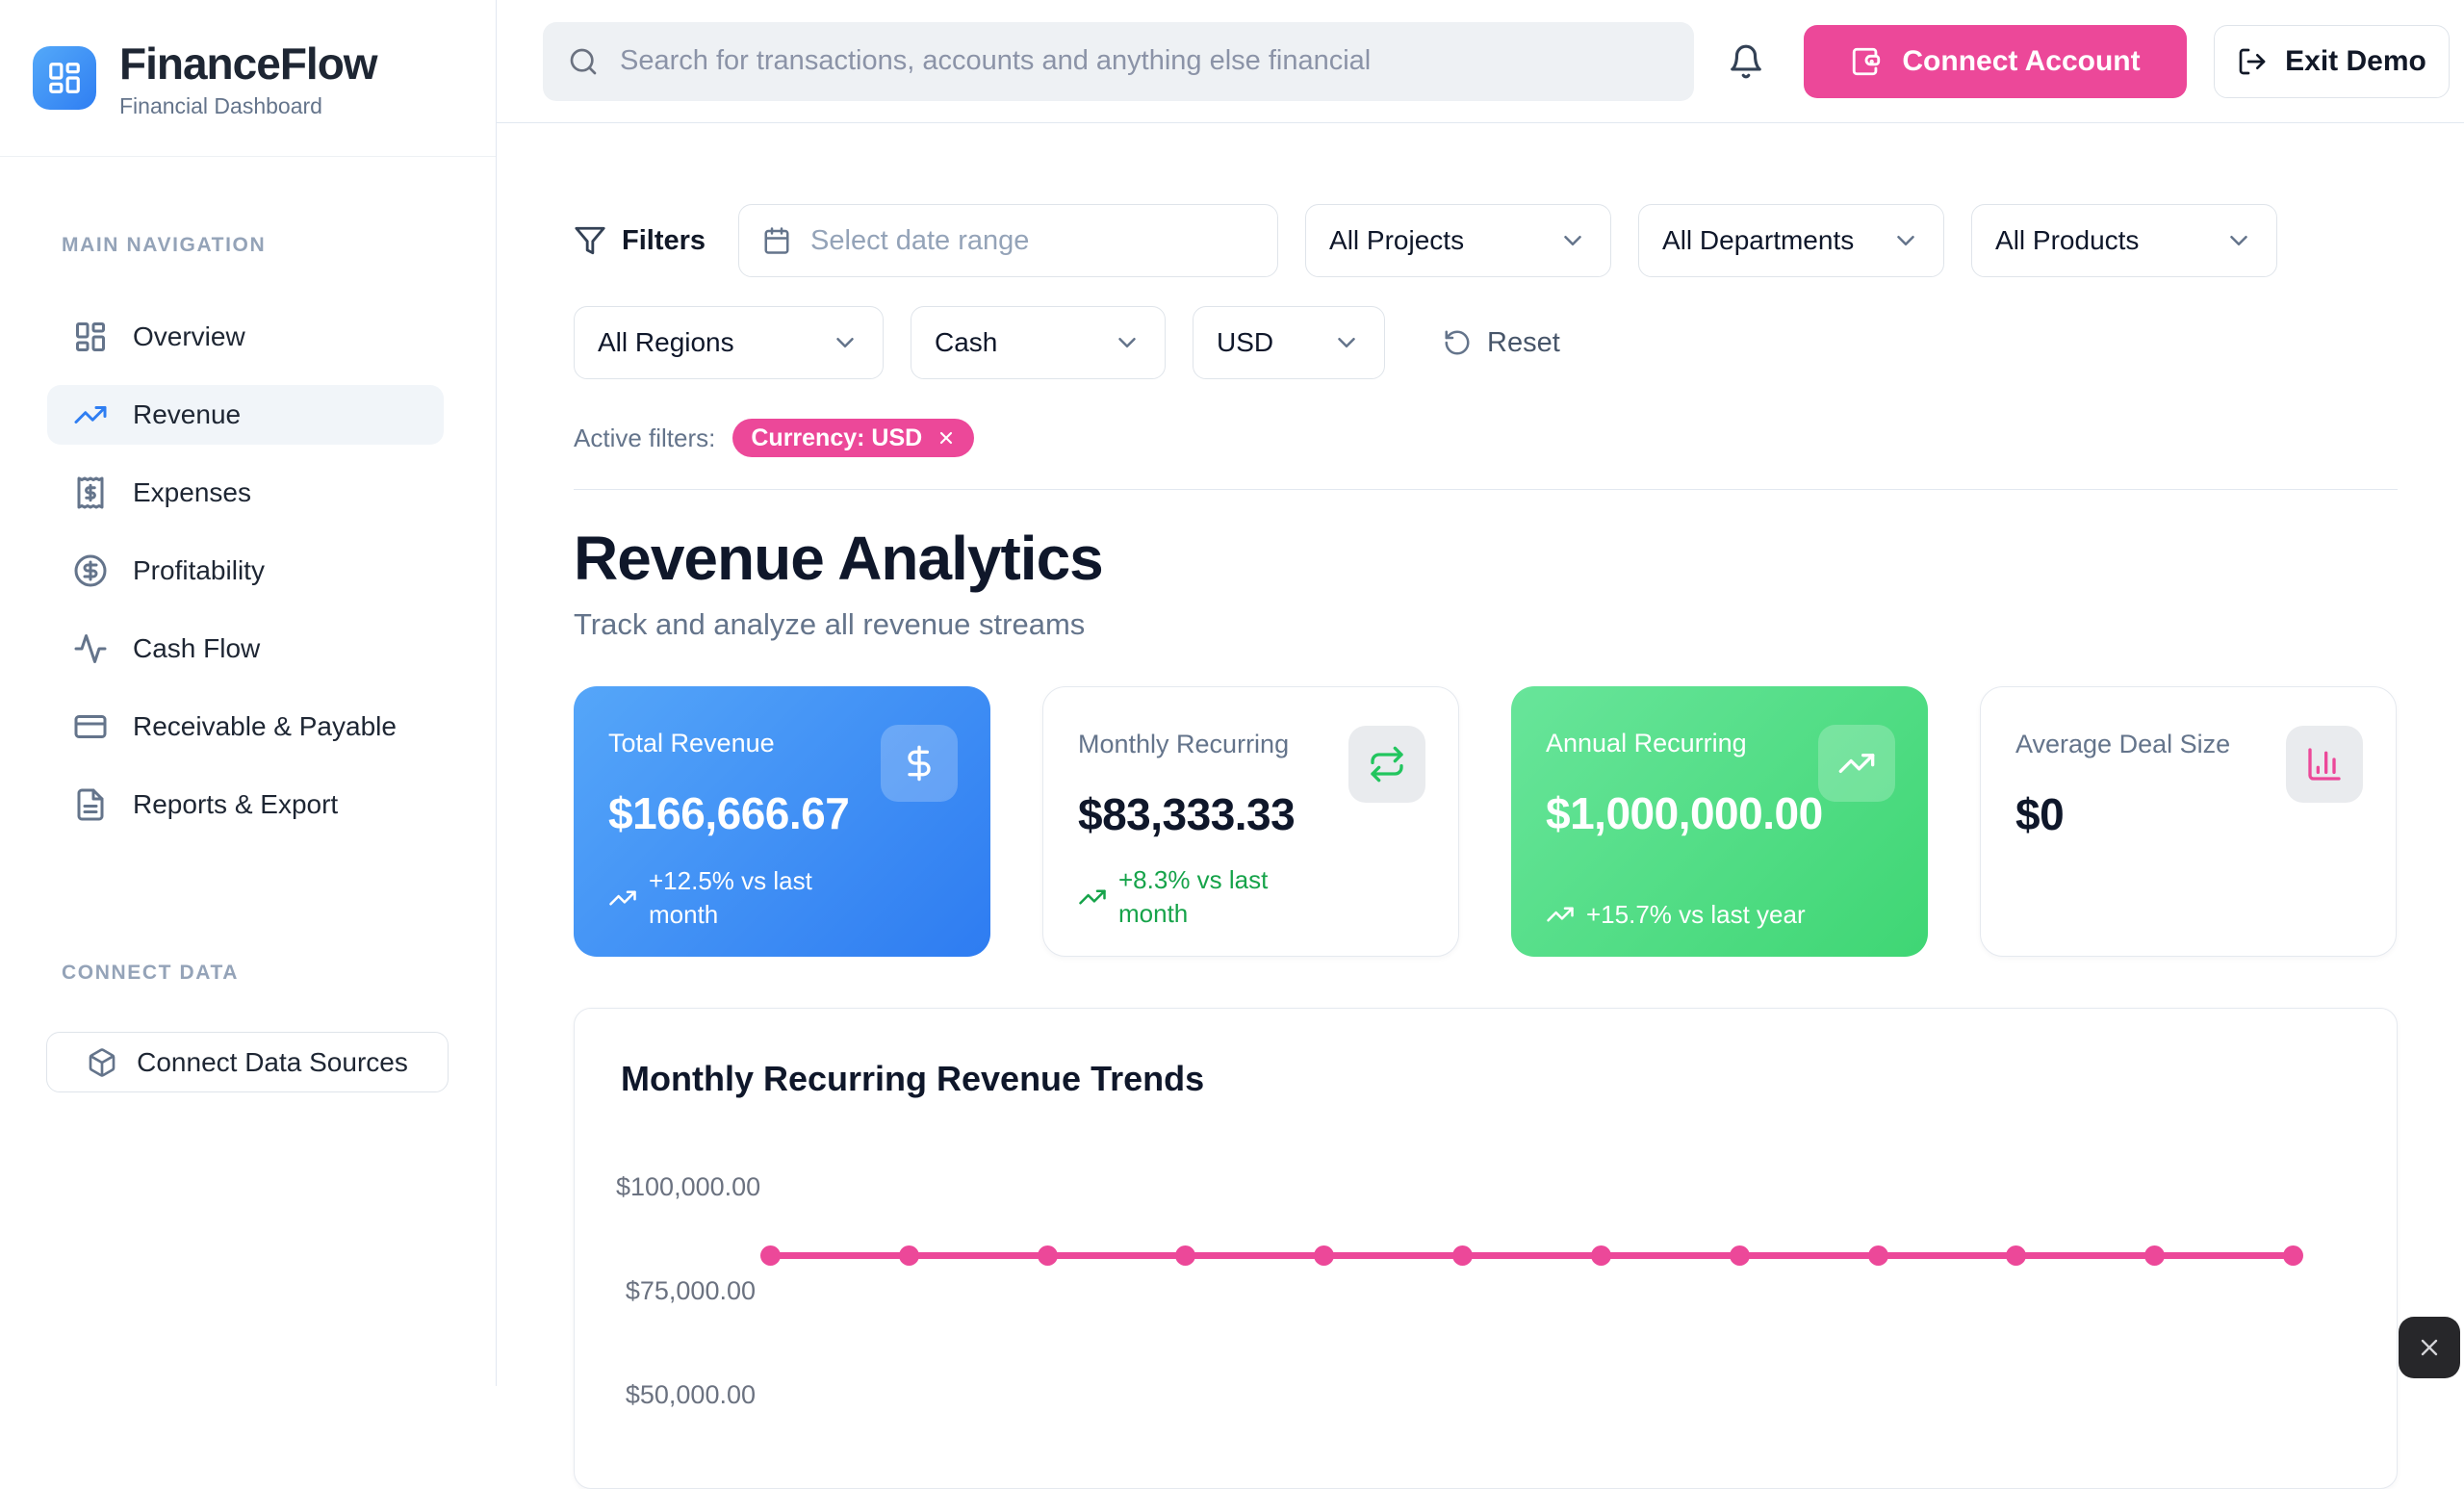 Image resolution: width=2464 pixels, height=1489 pixels. I want to click on page-subtitle: Track and analyze all revenue streams, so click(830, 624).